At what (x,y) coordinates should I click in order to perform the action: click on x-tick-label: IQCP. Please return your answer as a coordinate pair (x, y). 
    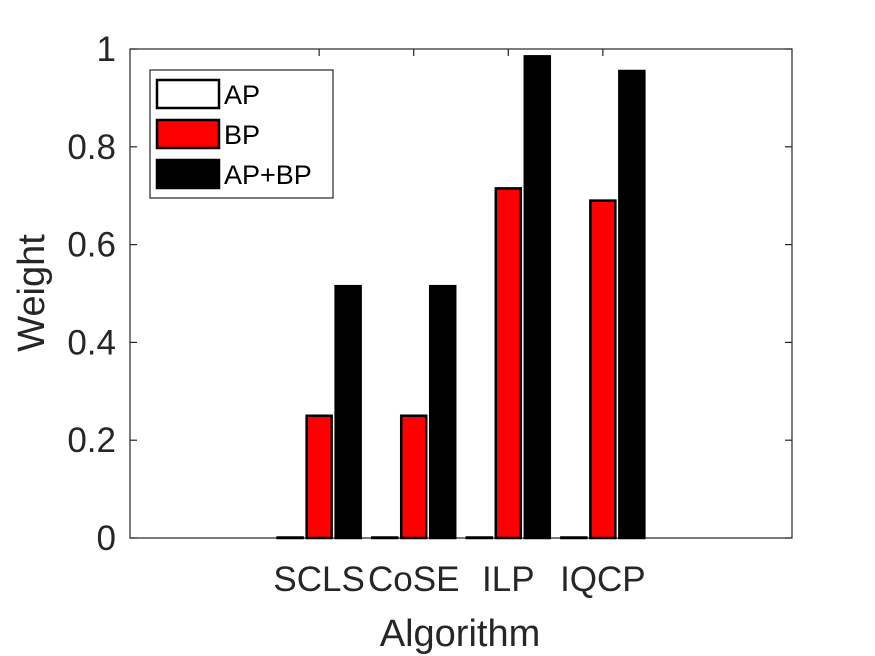
    Looking at the image, I should click on (603, 579).